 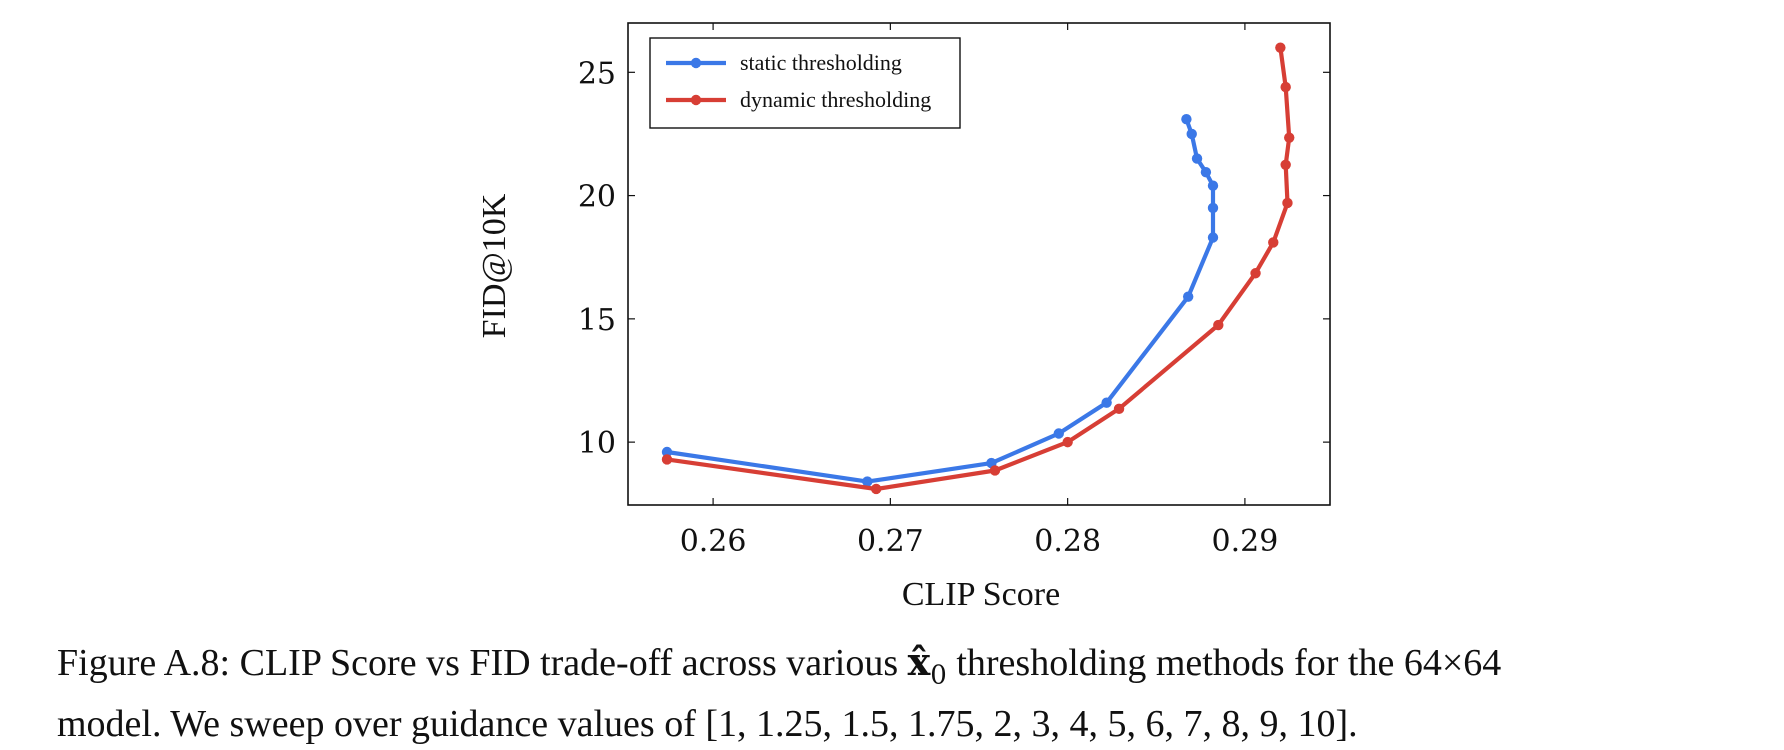 I want to click on x-tick-label: 0.26, so click(x=713, y=541).